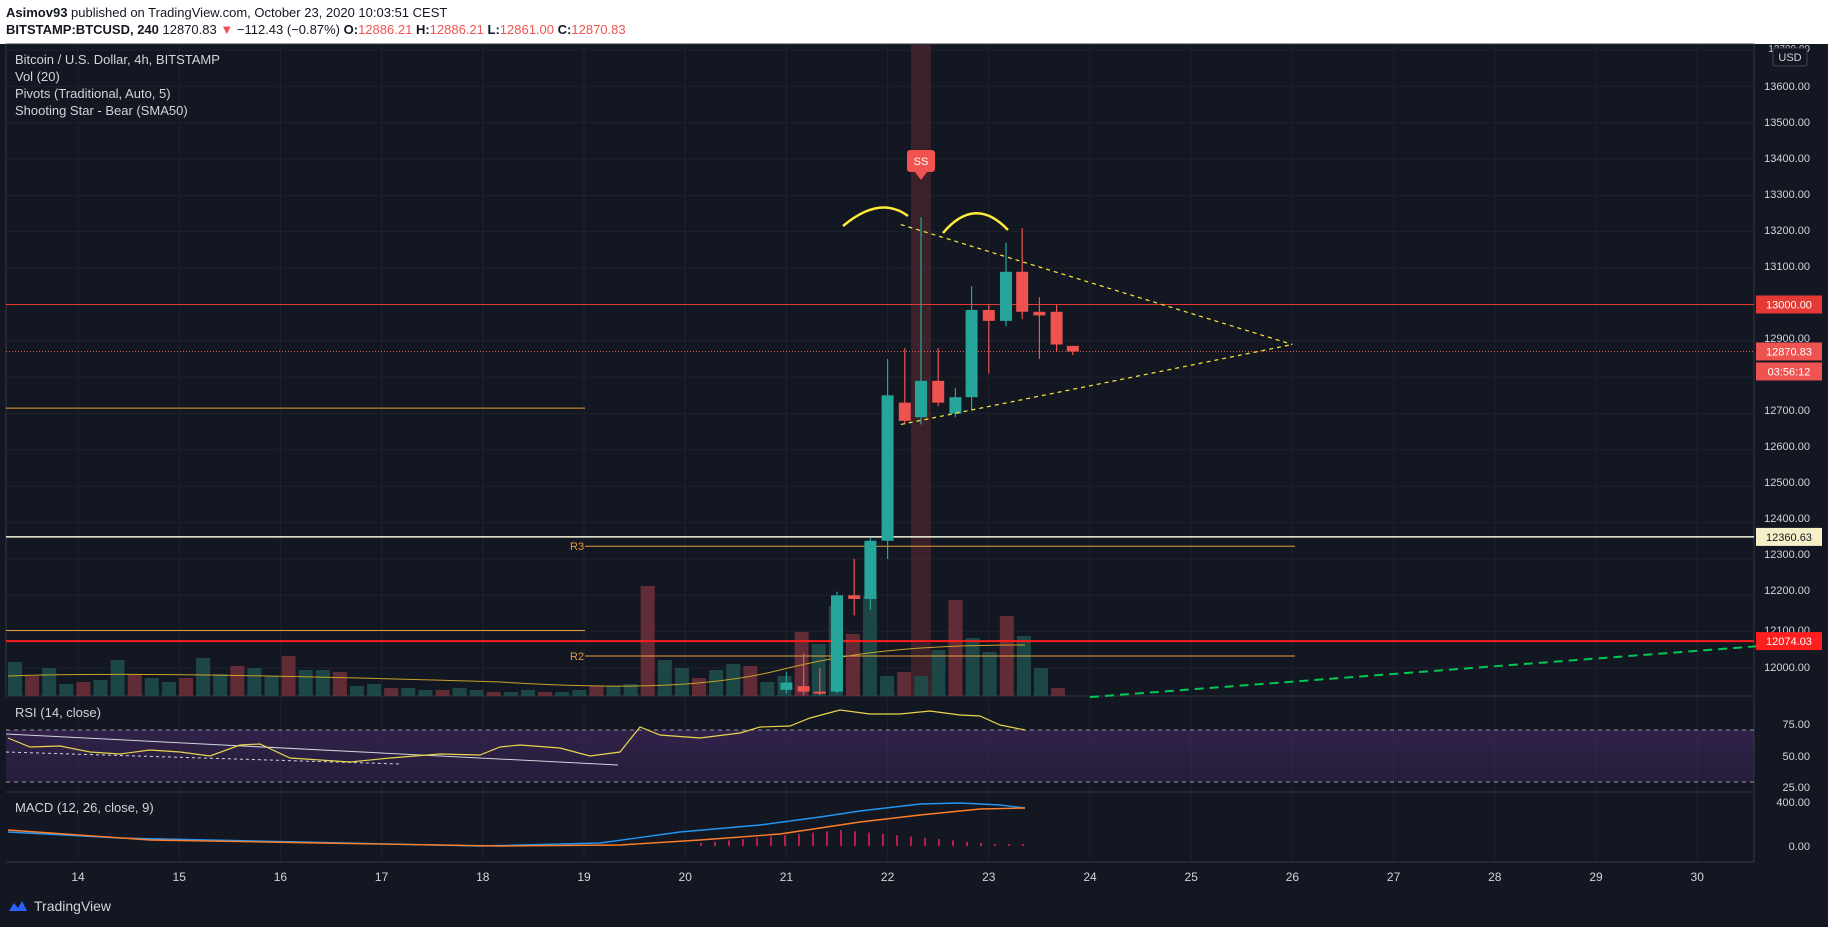  Describe the element at coordinates (59, 906) in the screenshot. I see `tradingview-logo: TradingView` at that location.